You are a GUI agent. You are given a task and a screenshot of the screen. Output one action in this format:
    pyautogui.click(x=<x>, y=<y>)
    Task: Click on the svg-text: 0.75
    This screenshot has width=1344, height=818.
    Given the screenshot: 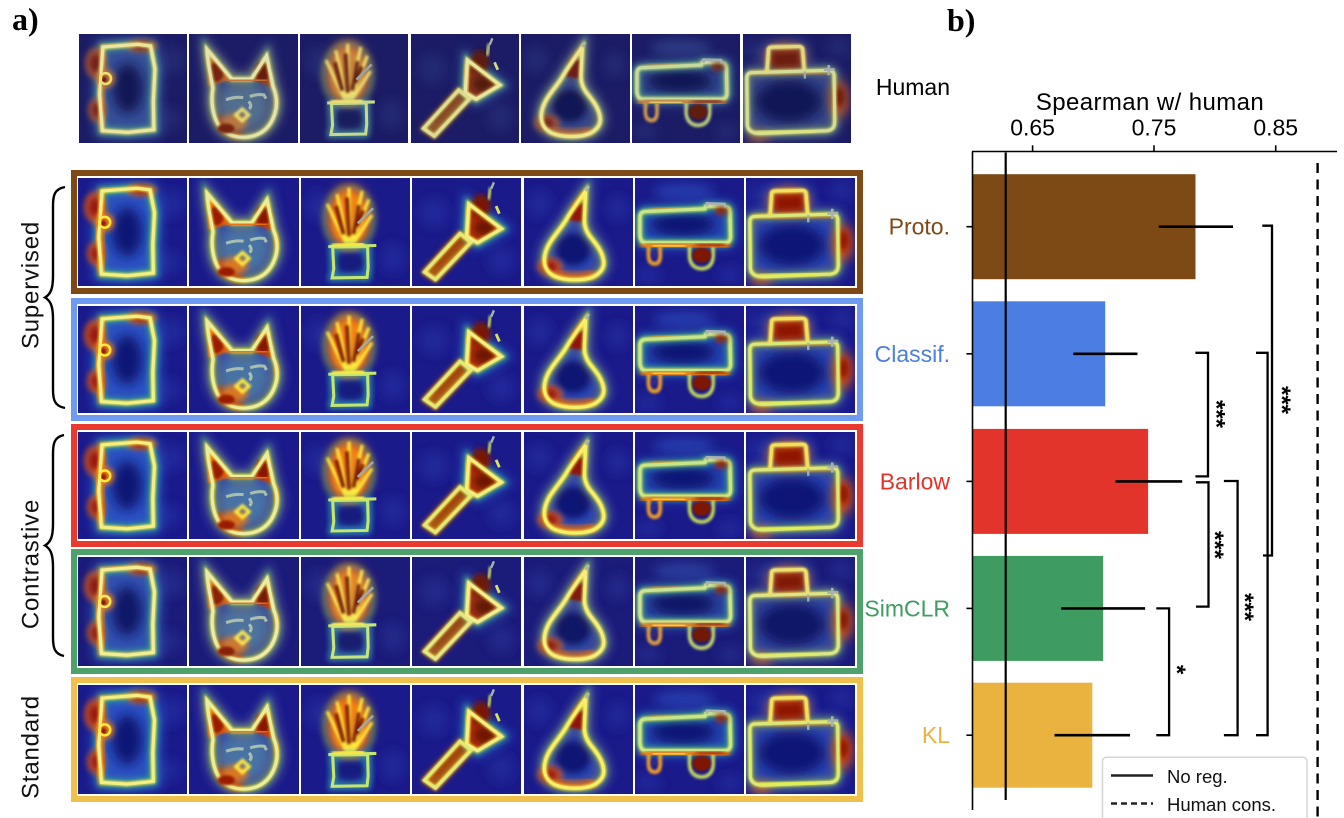 What is the action you would take?
    pyautogui.click(x=1154, y=128)
    